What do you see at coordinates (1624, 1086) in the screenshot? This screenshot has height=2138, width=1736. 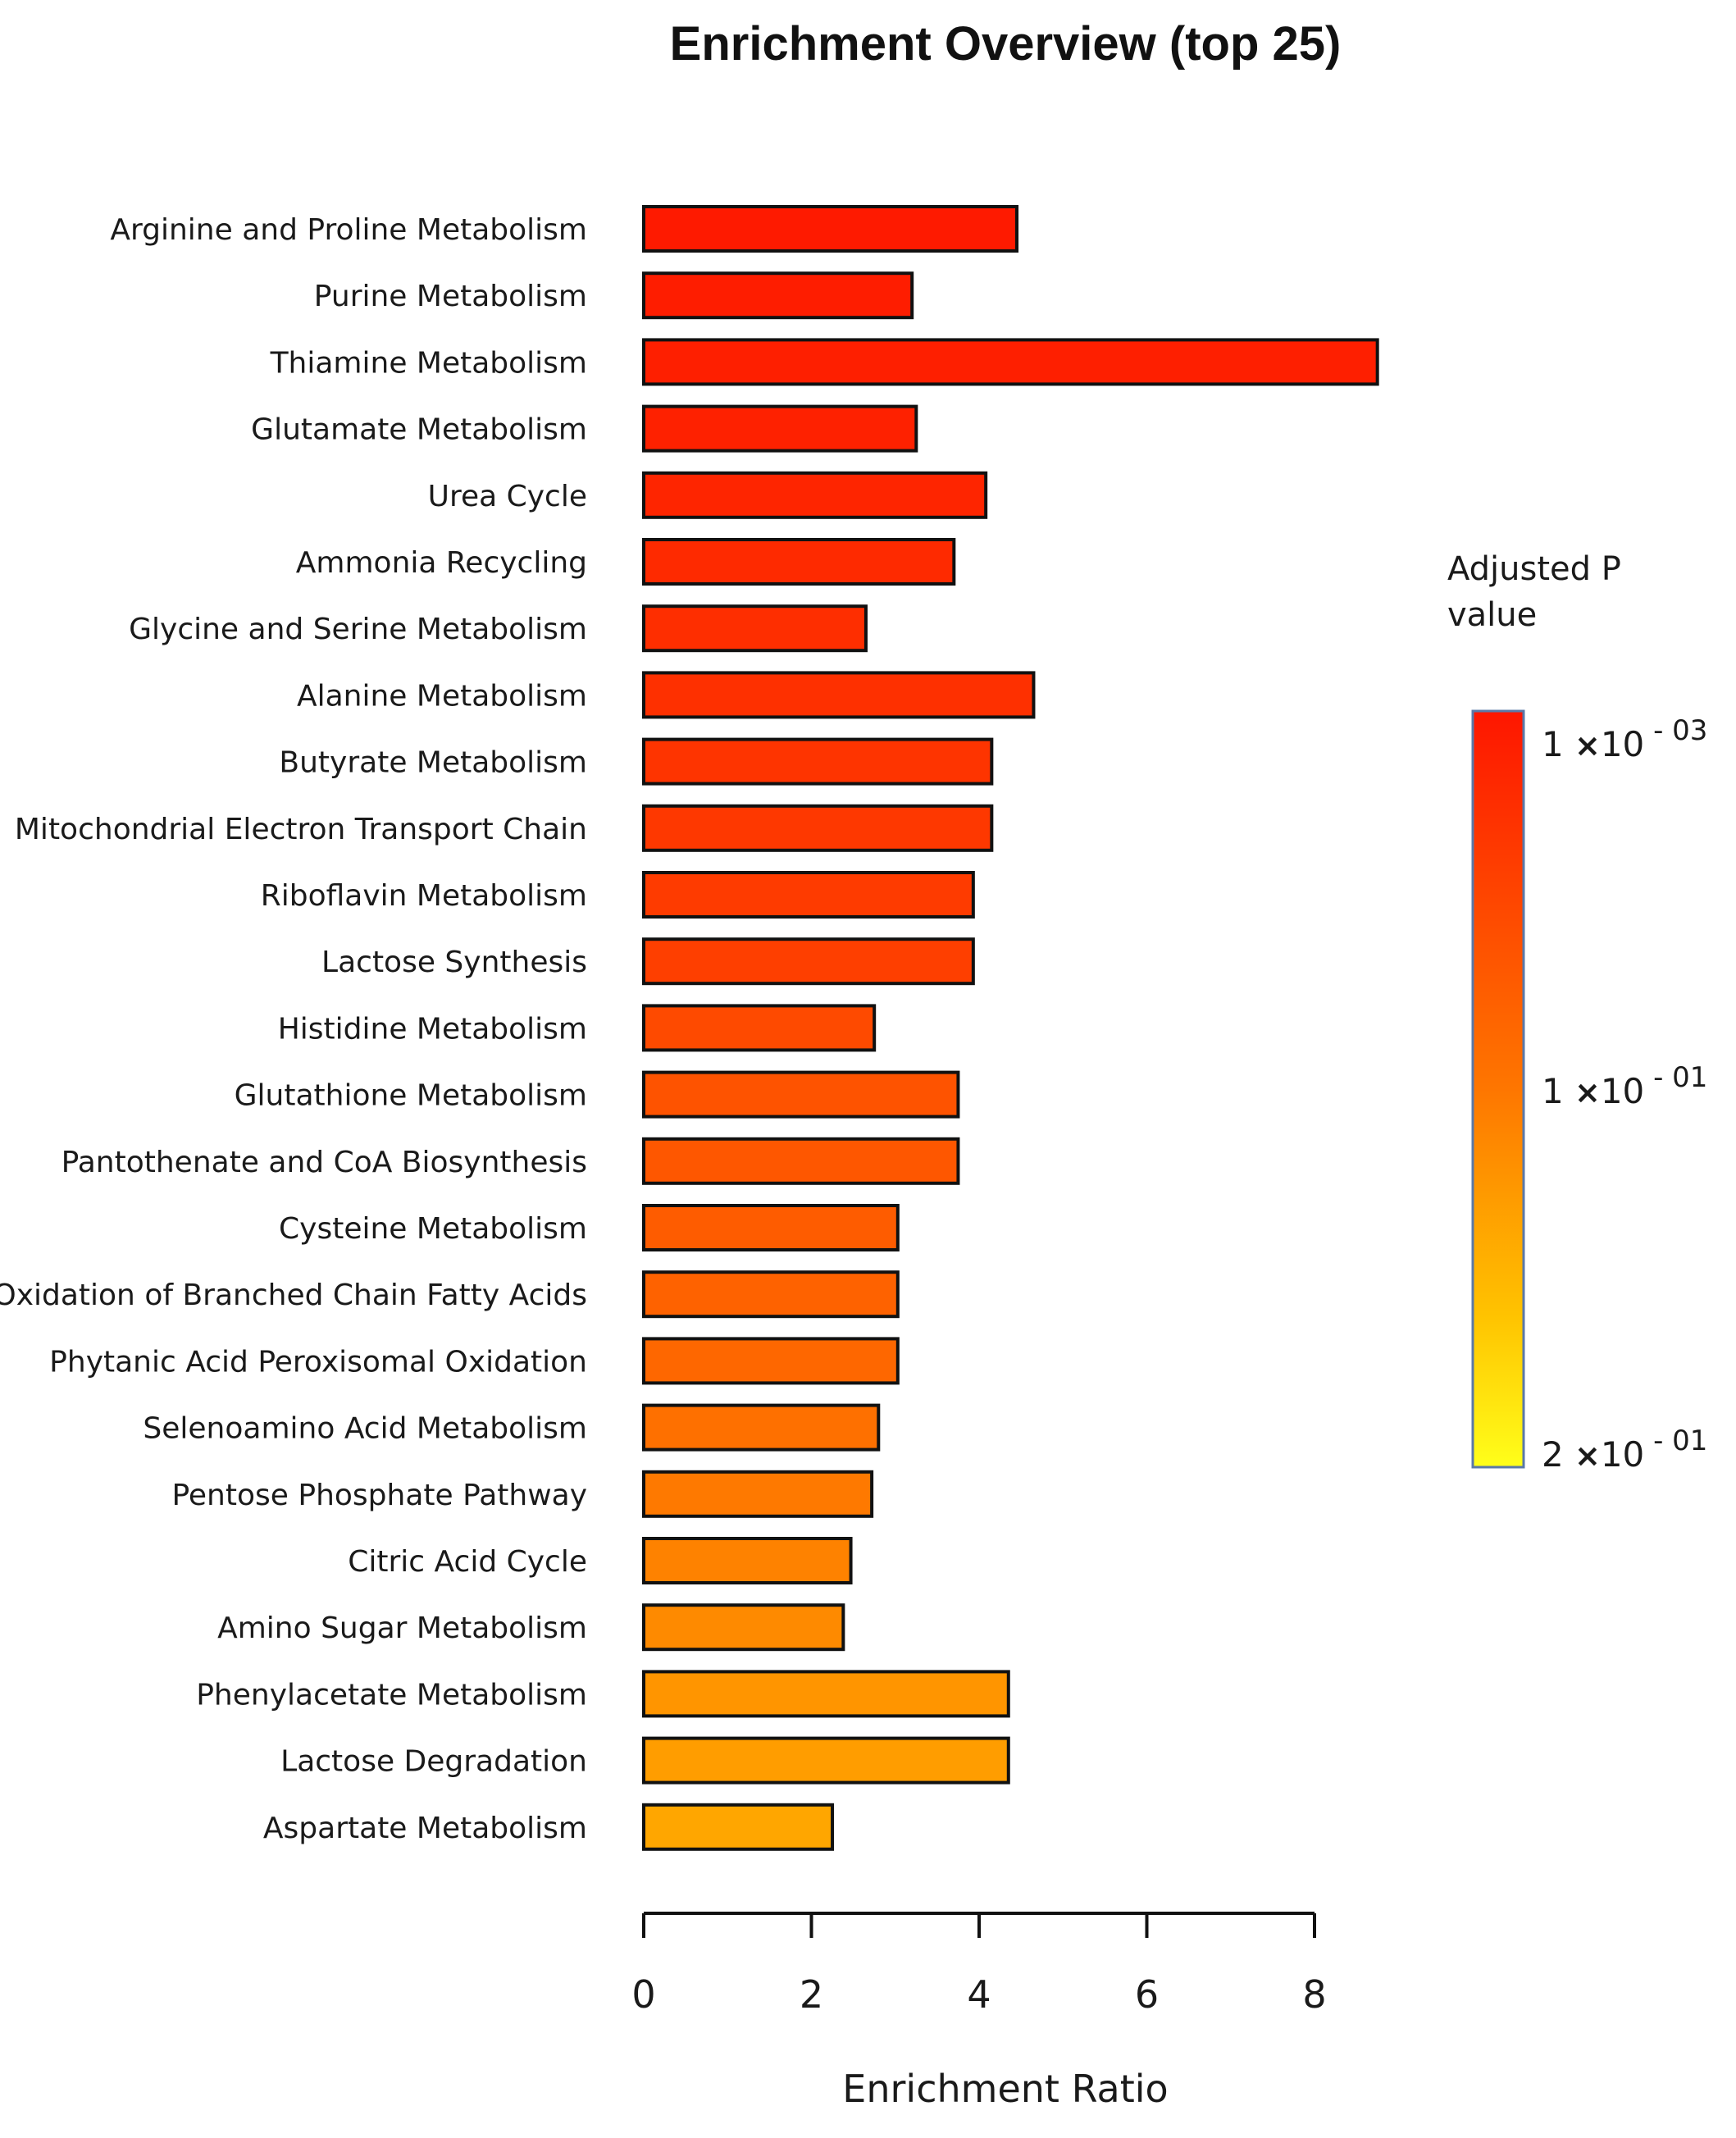 I see `legend-label: 1 ×10 - 01` at bounding box center [1624, 1086].